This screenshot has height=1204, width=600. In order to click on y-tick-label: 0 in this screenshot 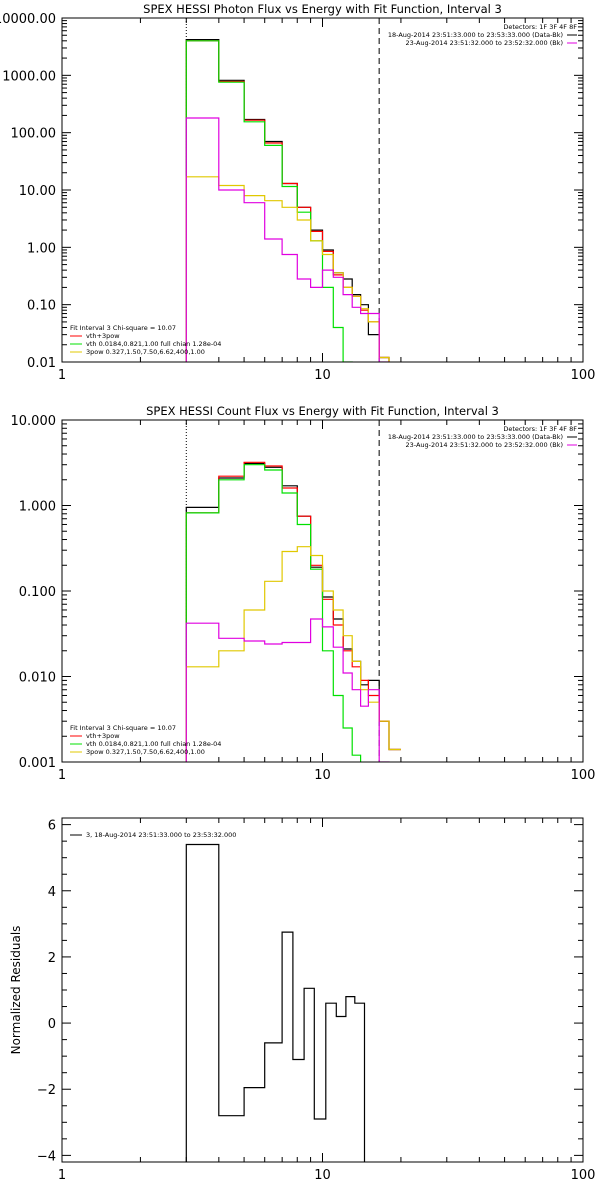, I will do `click(52, 1024)`.